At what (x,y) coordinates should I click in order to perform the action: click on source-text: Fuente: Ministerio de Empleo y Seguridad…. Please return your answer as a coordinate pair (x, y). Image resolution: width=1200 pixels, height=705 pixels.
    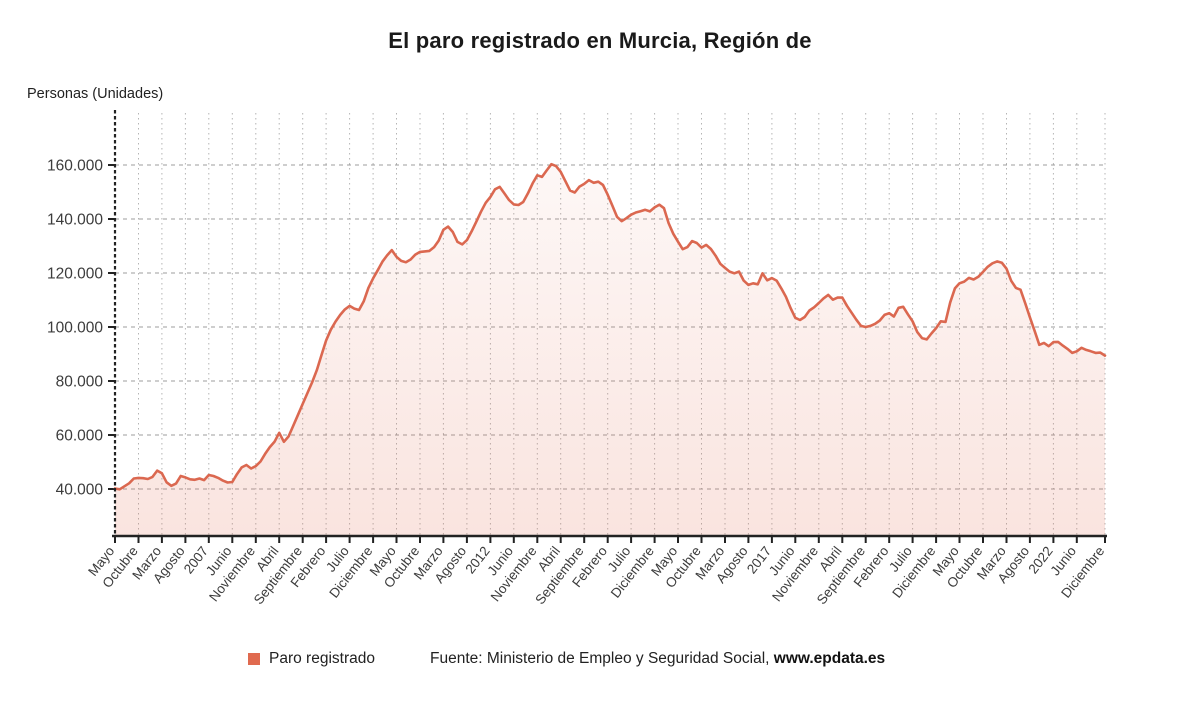
    Looking at the image, I should click on (657, 659).